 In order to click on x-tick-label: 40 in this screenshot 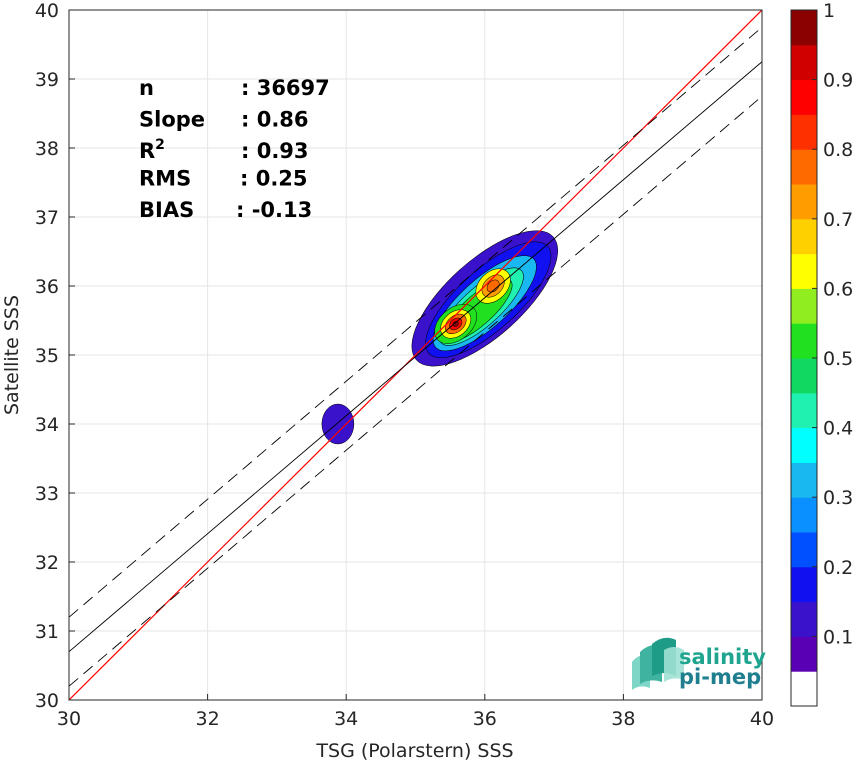, I will do `click(762, 719)`.